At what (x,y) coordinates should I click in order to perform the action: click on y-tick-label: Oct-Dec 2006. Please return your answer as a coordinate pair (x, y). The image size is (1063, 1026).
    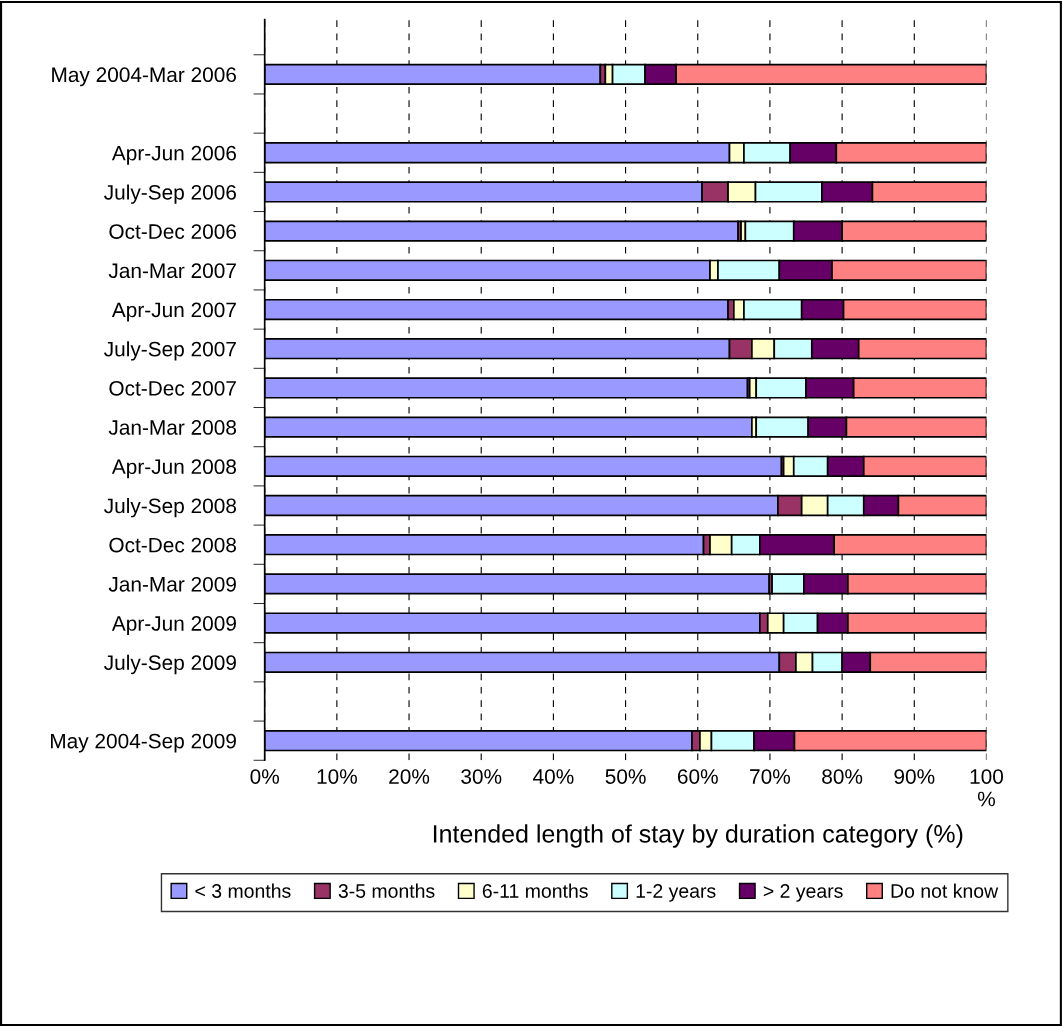
    Looking at the image, I should click on (172, 231).